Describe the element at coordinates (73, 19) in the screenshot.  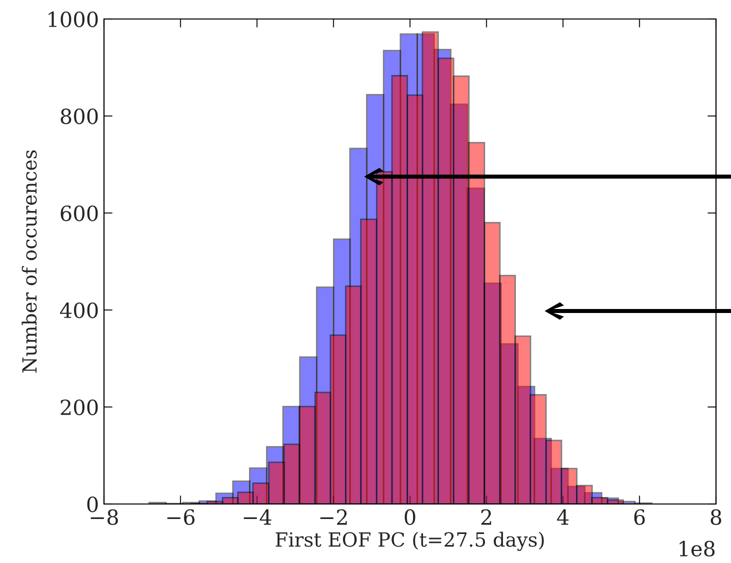
I see `y-tick-label: 1000` at that location.